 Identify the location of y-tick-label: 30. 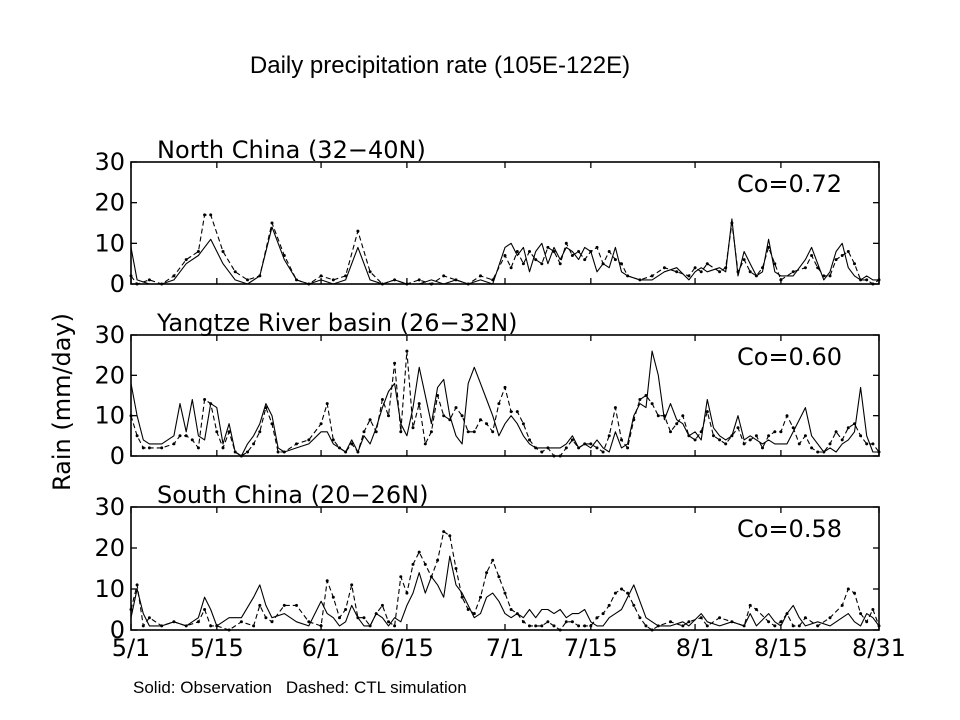
(109, 162).